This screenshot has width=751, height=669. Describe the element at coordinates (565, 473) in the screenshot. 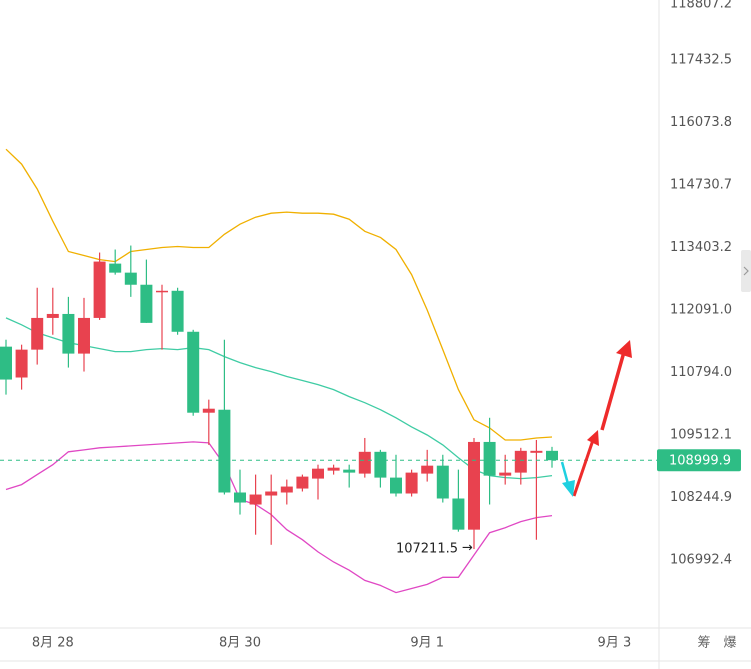

I see `cyan-arrow` at that location.